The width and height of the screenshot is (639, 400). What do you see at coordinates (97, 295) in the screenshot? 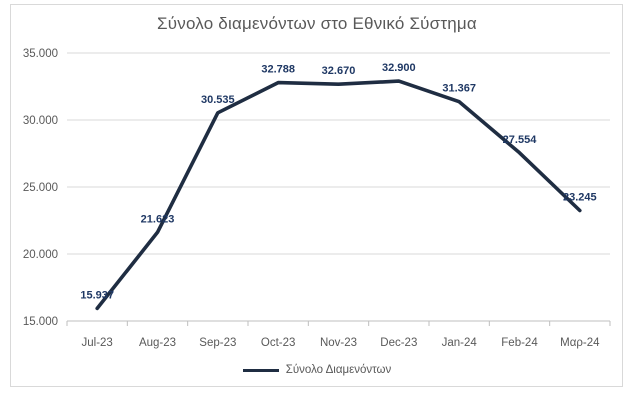
I see `data-label: 15.937` at bounding box center [97, 295].